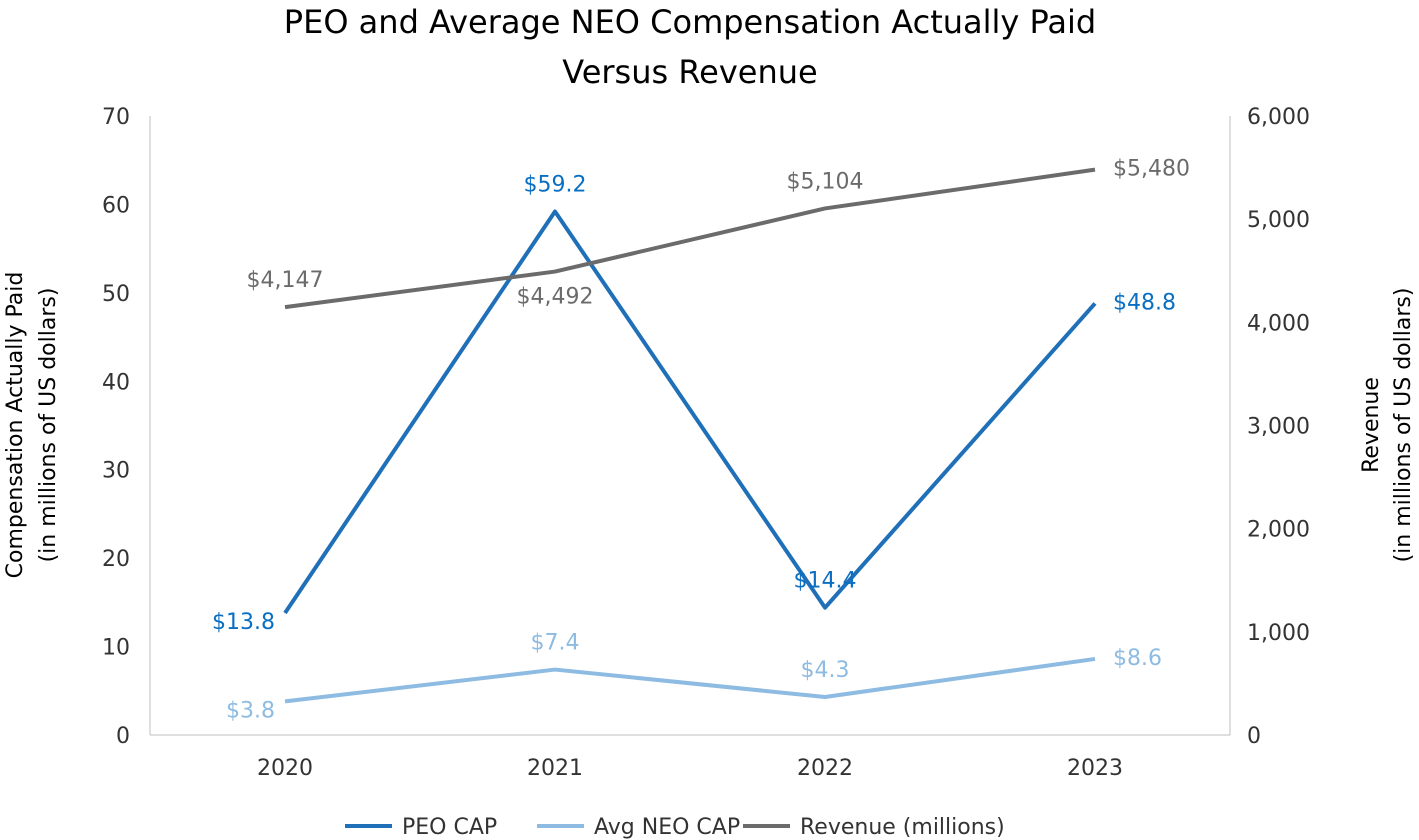 The height and width of the screenshot is (840, 1419). I want to click on left-tick-label: 30, so click(116, 471).